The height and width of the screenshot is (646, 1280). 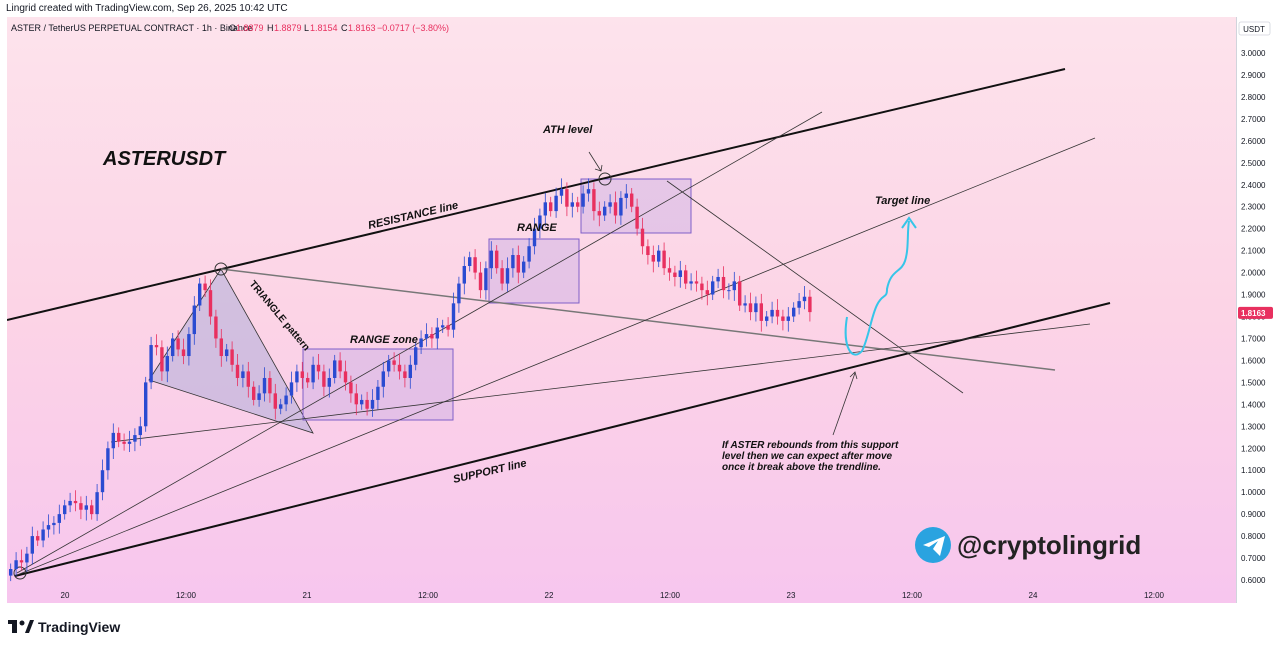 I want to click on tradingview-brand: TradingView, so click(x=79, y=627).